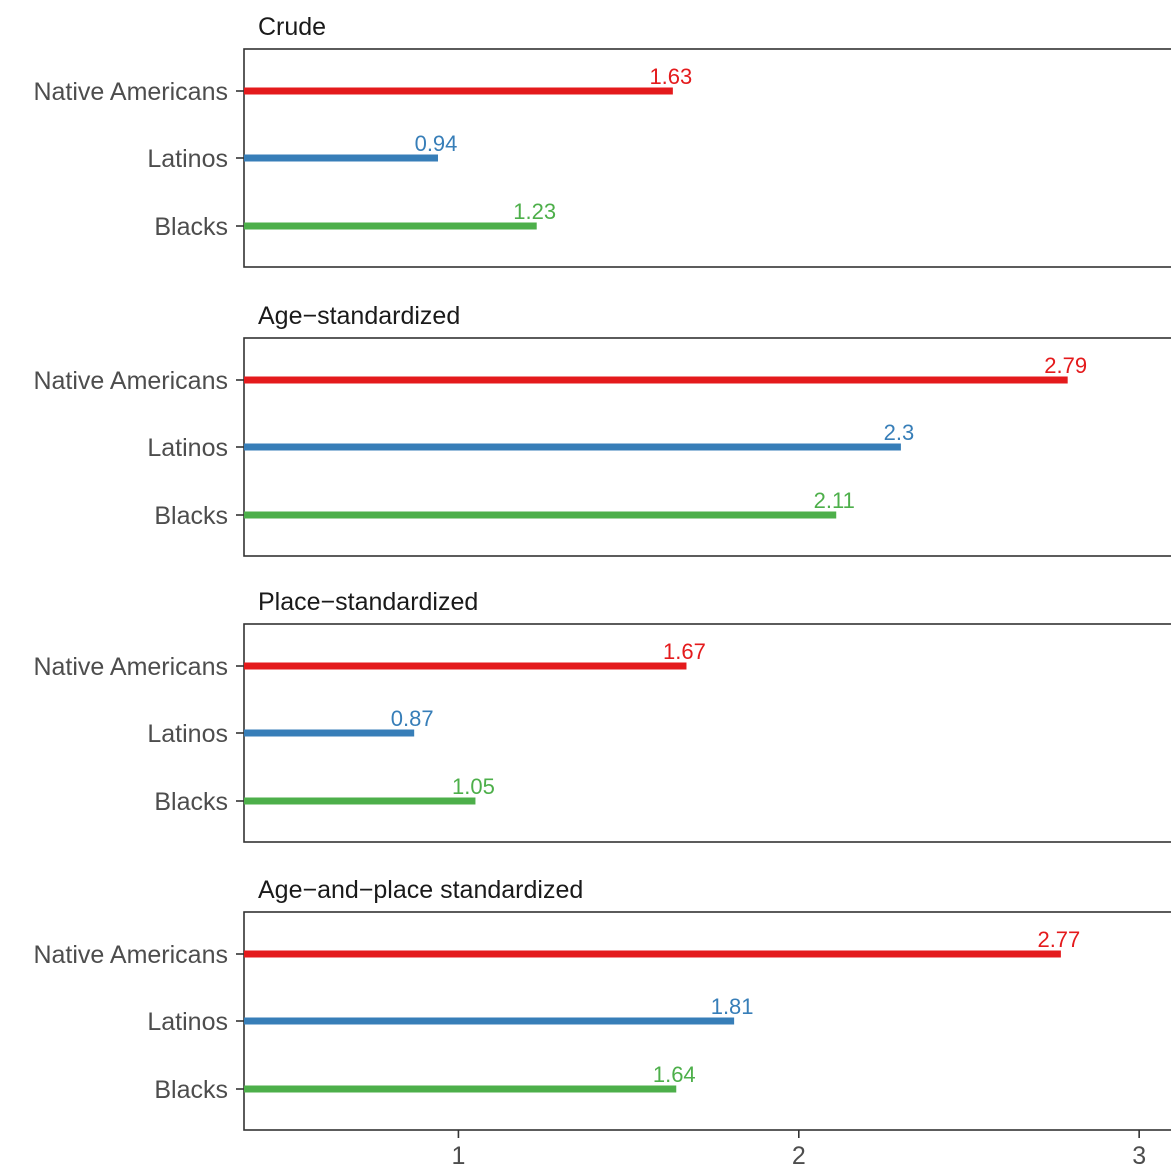 This screenshot has width=1171, height=1165. What do you see at coordinates (130, 955) in the screenshot?
I see `panel-4-category-label-native-americans: Native Americans` at bounding box center [130, 955].